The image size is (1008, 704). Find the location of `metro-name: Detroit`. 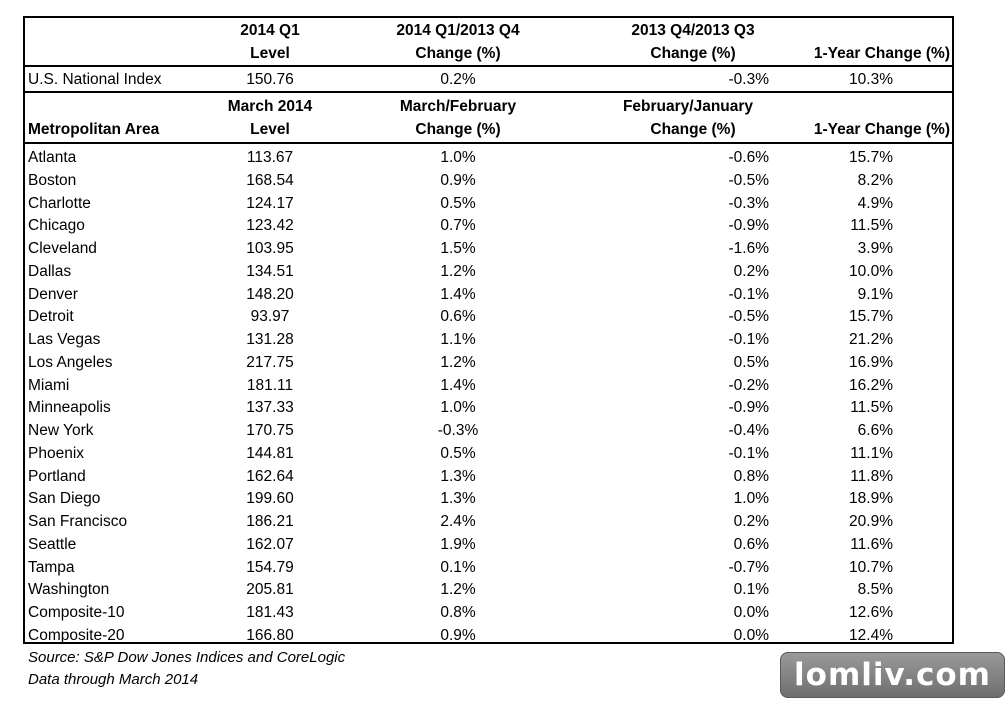

metro-name: Detroit is located at coordinates (51, 317).